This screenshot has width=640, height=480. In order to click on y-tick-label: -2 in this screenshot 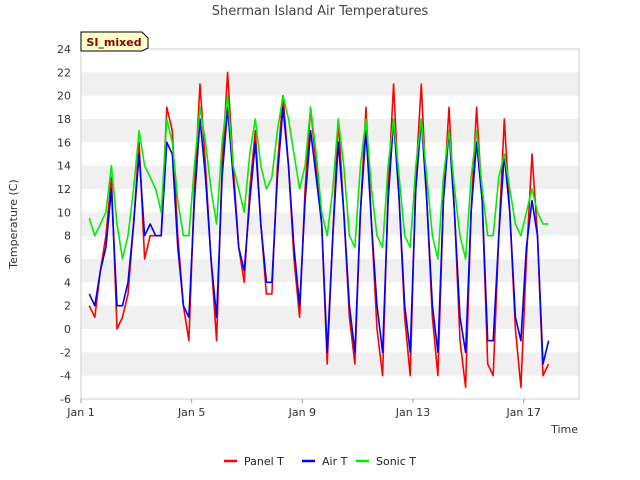, I will do `click(65, 352)`.